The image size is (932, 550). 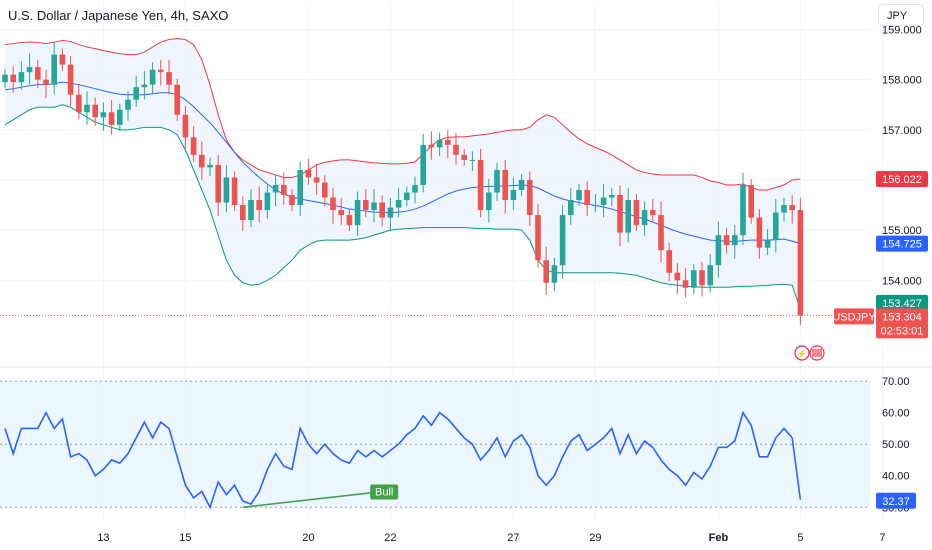 I want to click on countdown-tag-bg, so click(x=902, y=330).